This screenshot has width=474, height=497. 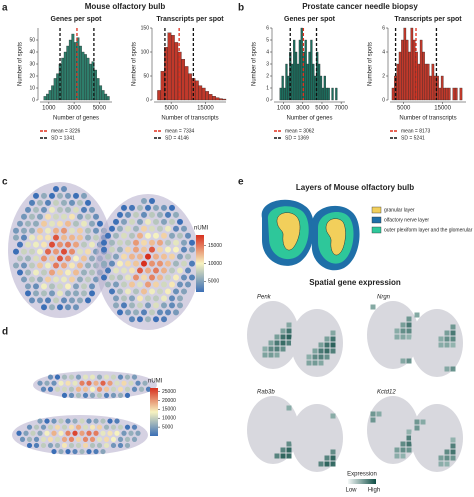 I want to click on panel-letter: e, so click(x=241, y=182).